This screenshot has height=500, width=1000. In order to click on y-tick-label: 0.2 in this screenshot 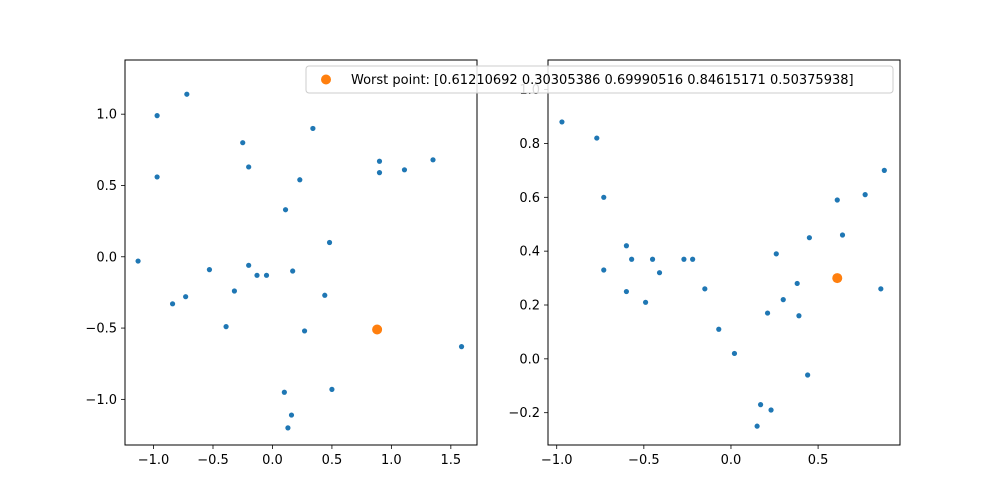, I will do `click(529, 306)`.